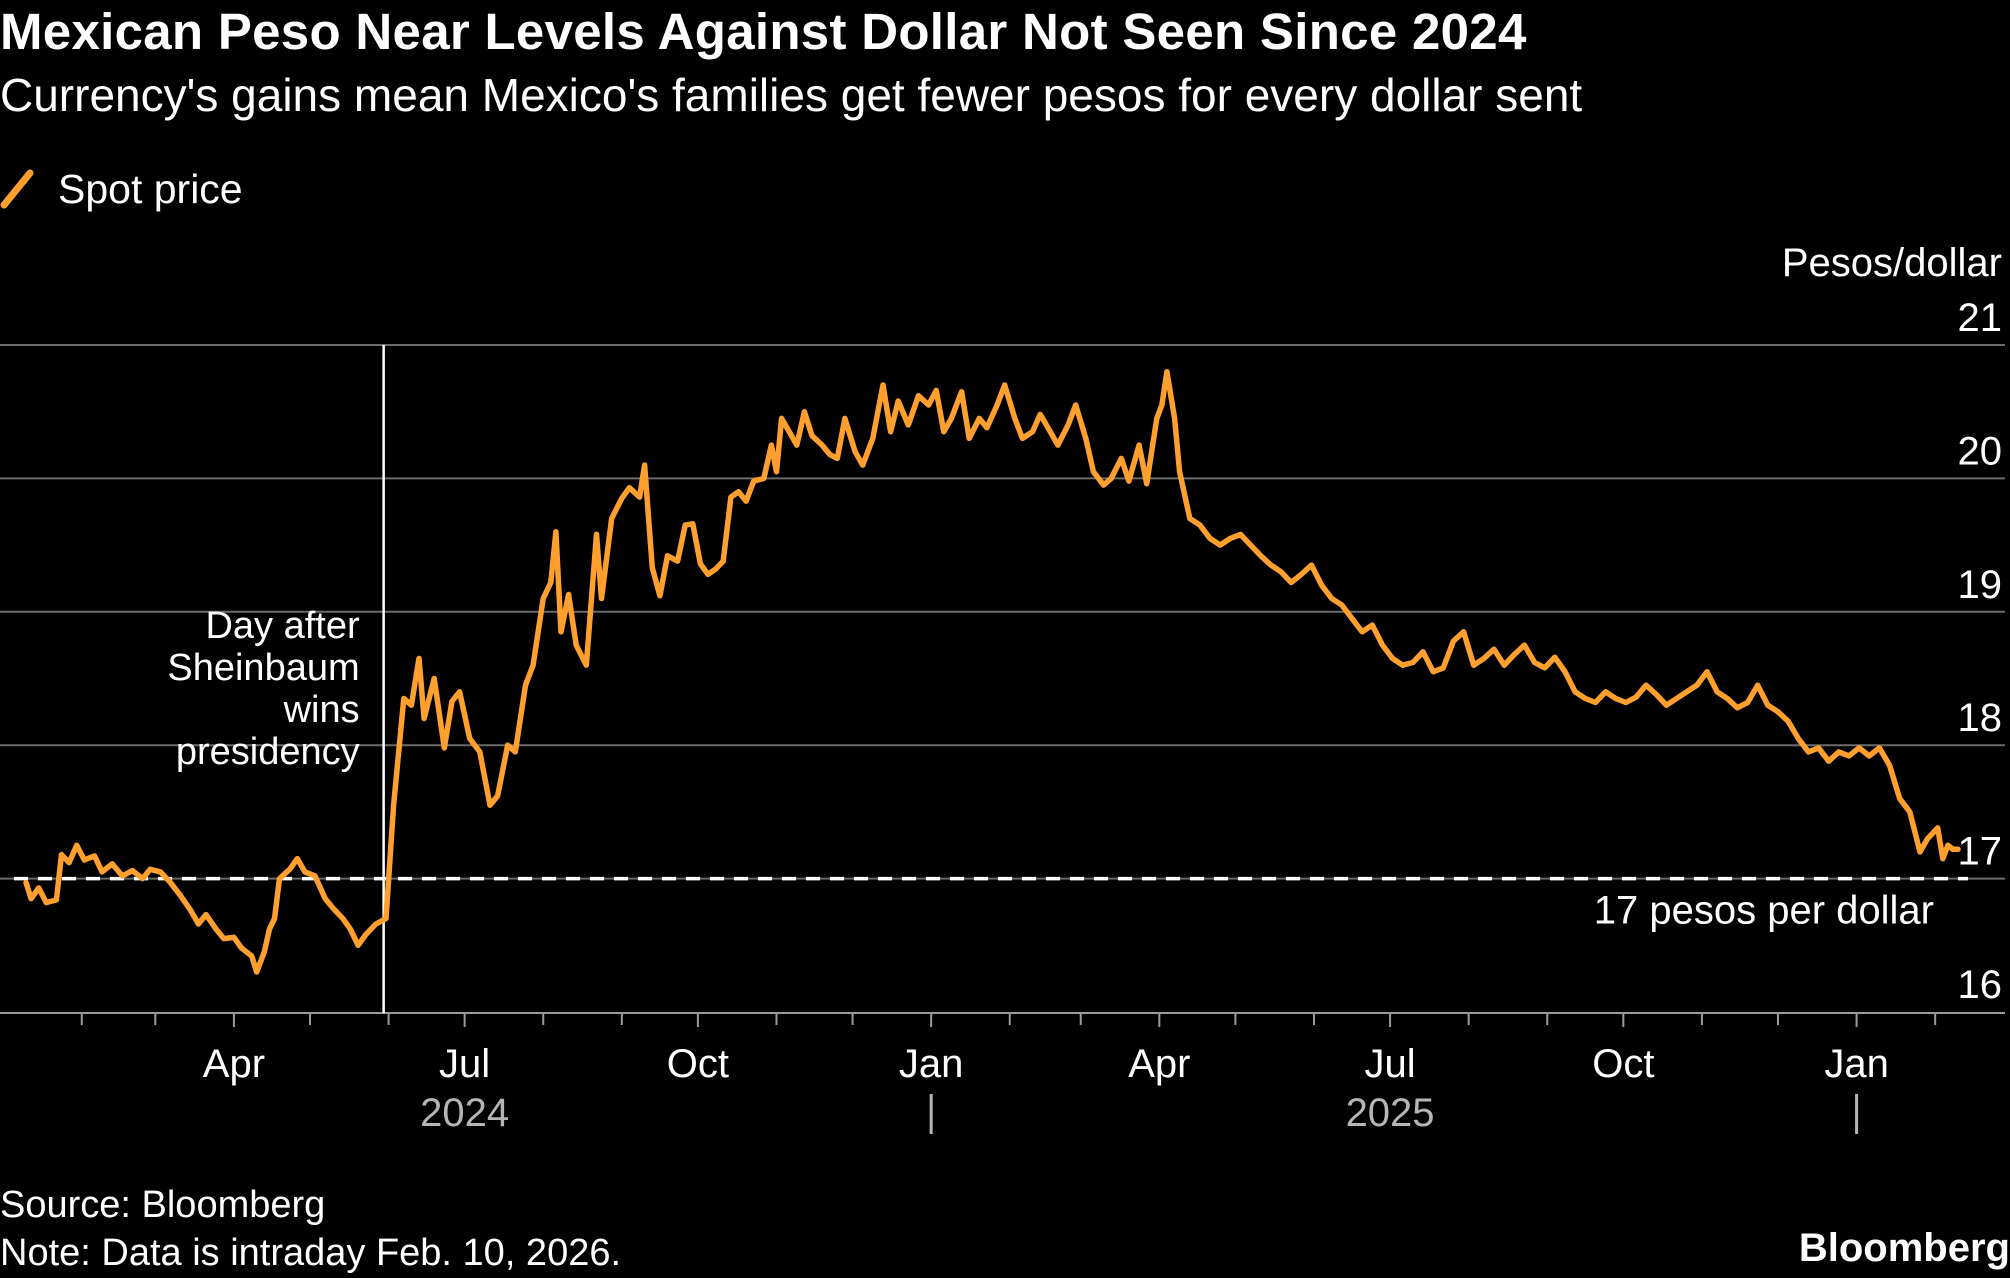 This screenshot has height=1278, width=2010. I want to click on x-year-label: 2024, so click(464, 1113).